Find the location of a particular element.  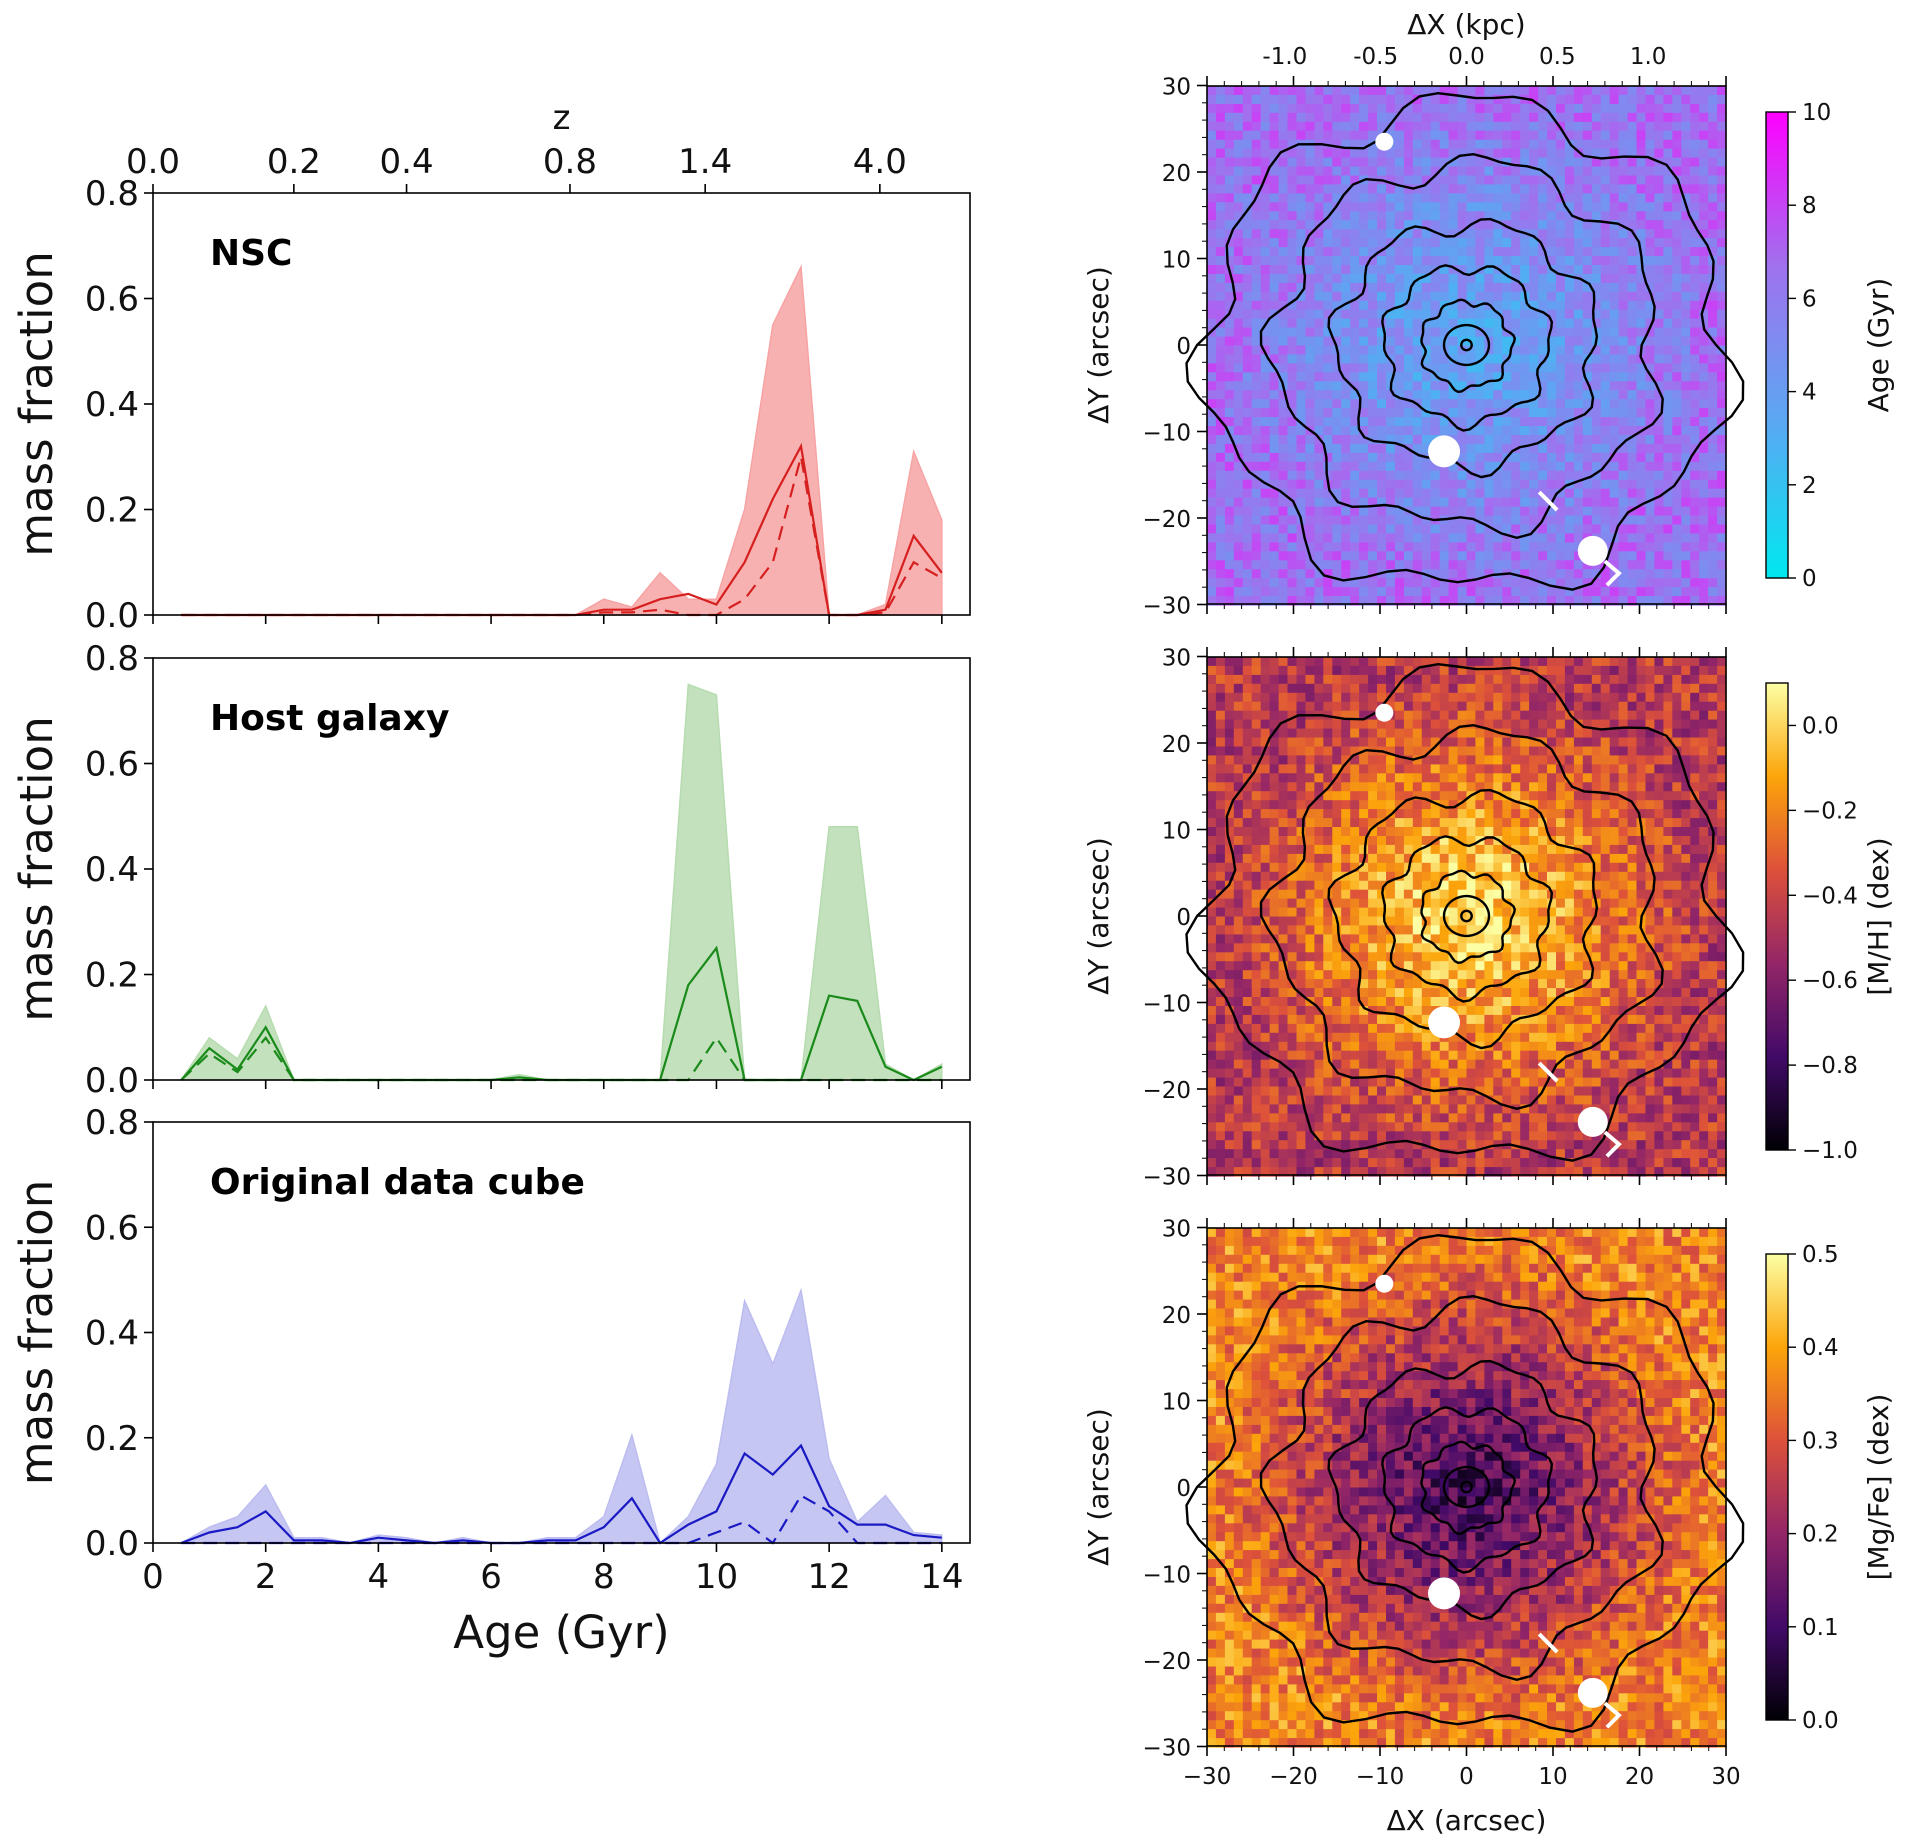

contour is located at coordinates (1468, 346).